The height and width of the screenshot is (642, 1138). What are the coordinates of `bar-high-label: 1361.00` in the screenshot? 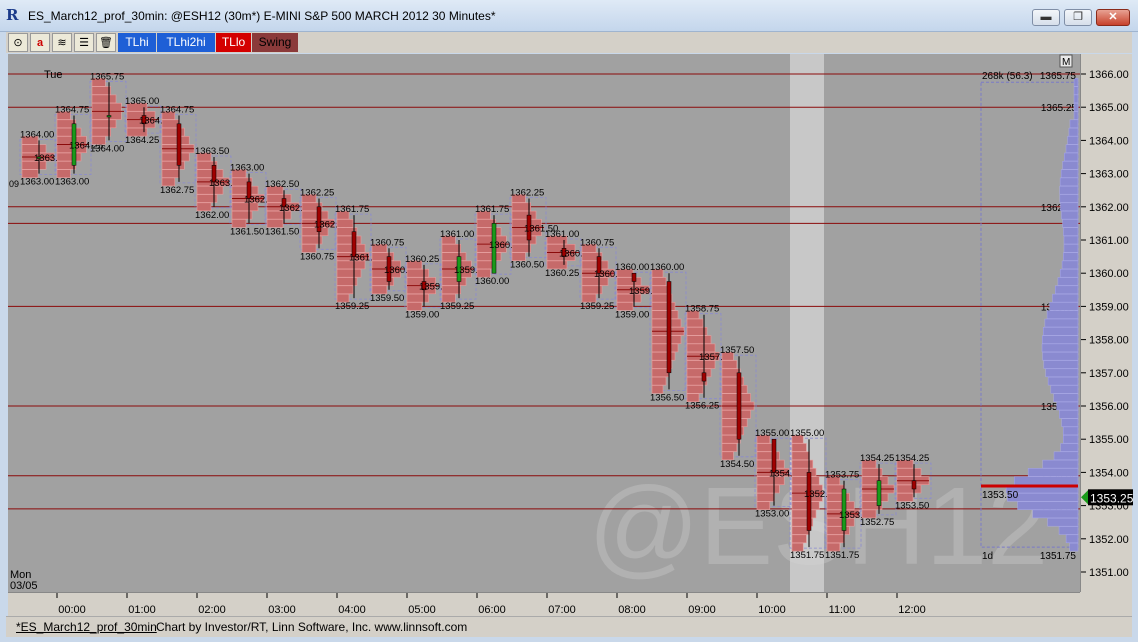 It's located at (562, 234).